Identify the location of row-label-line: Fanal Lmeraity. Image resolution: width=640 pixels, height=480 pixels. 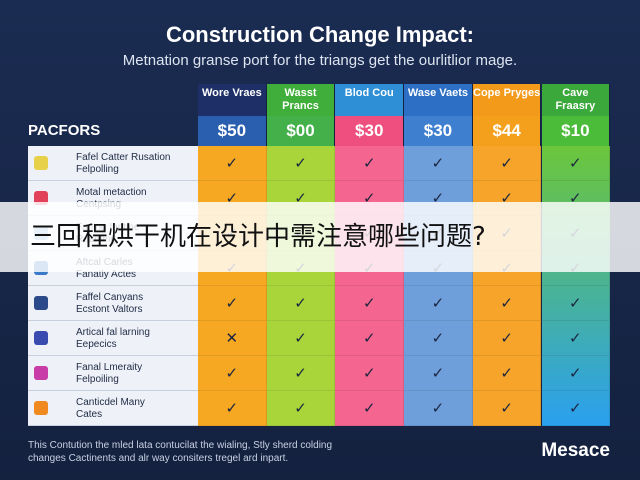
(109, 367).